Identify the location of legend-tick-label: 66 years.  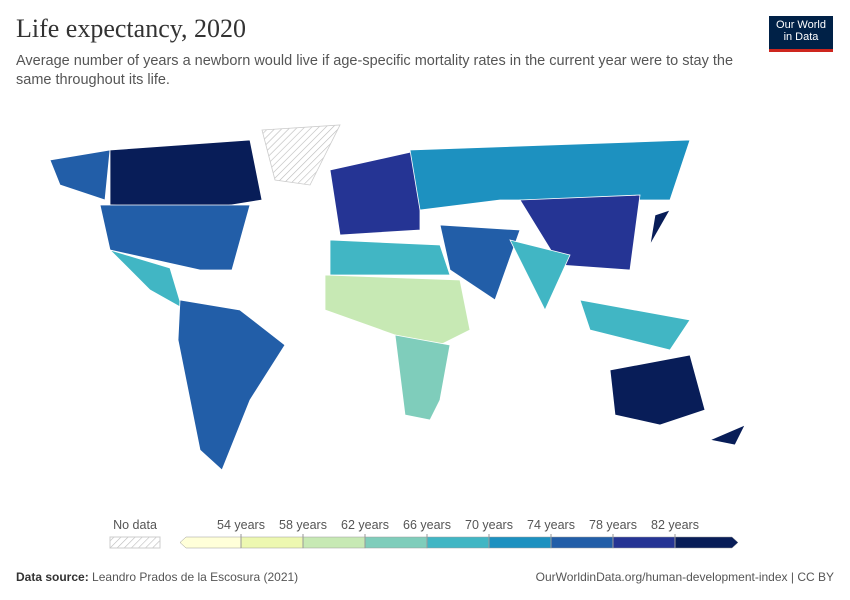
(427, 525).